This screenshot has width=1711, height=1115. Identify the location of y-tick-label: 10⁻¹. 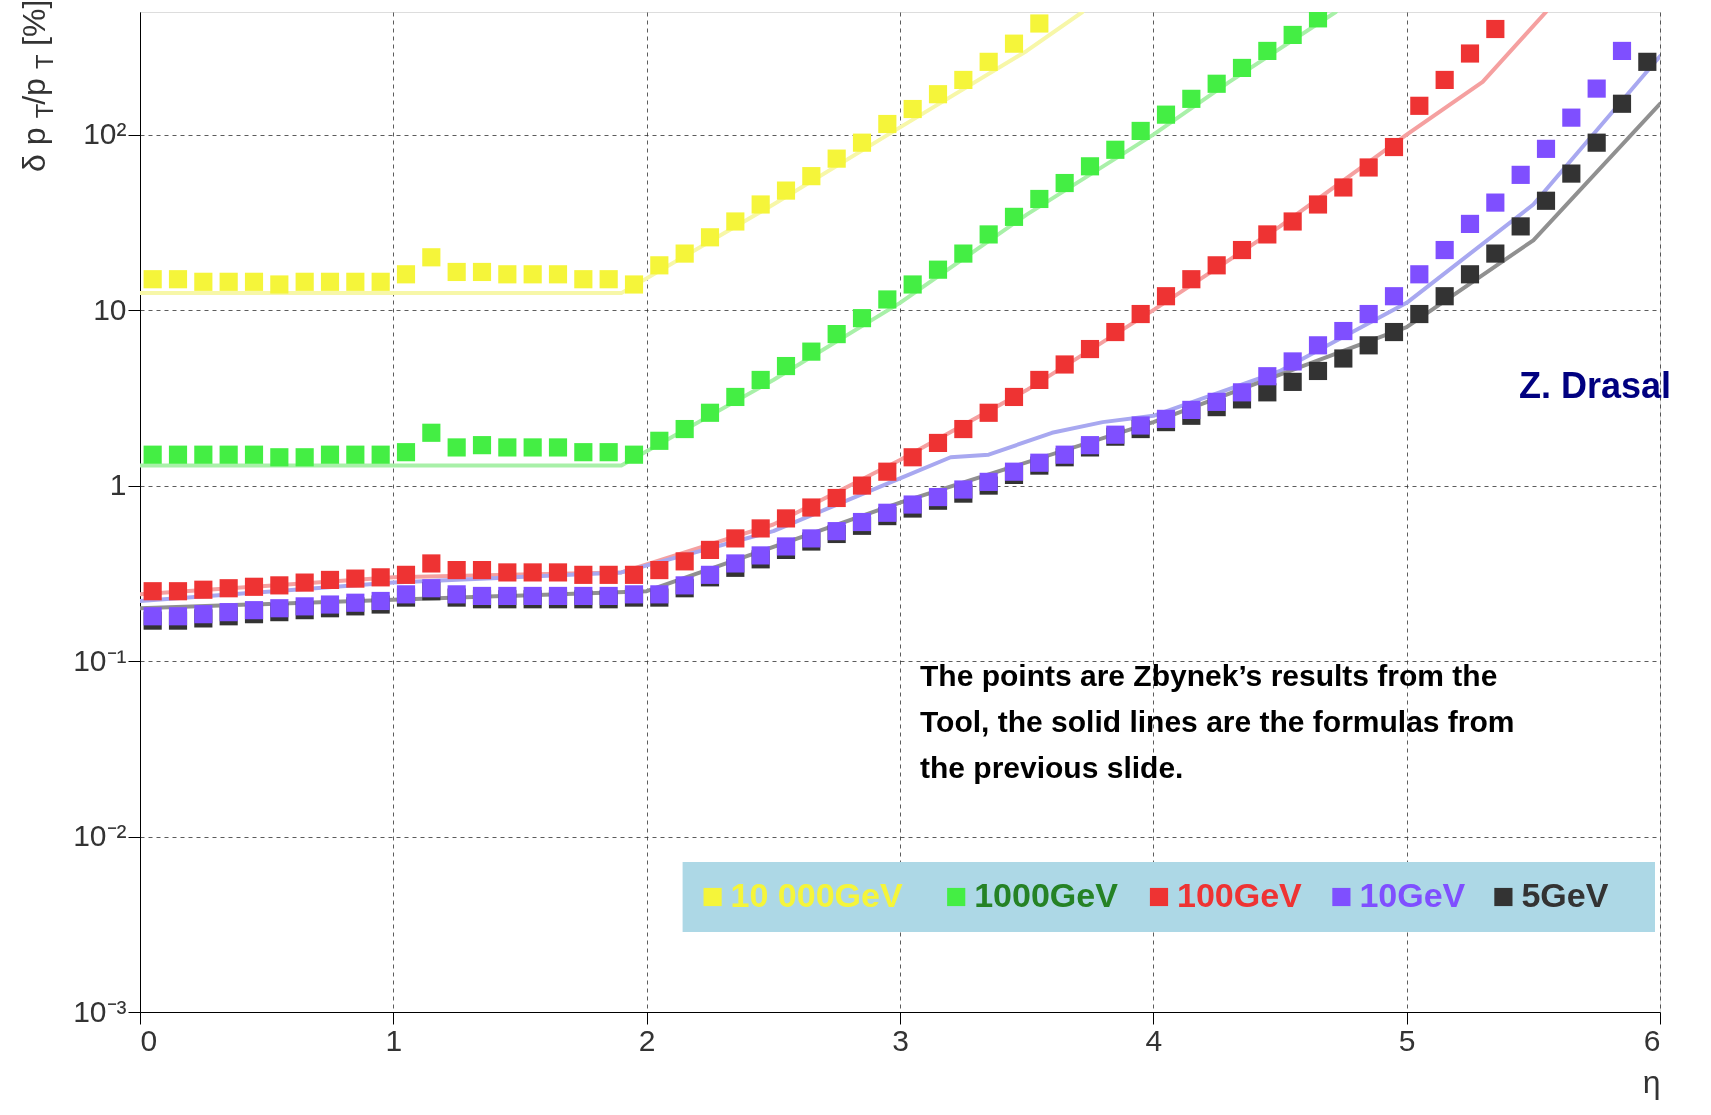
(100, 660).